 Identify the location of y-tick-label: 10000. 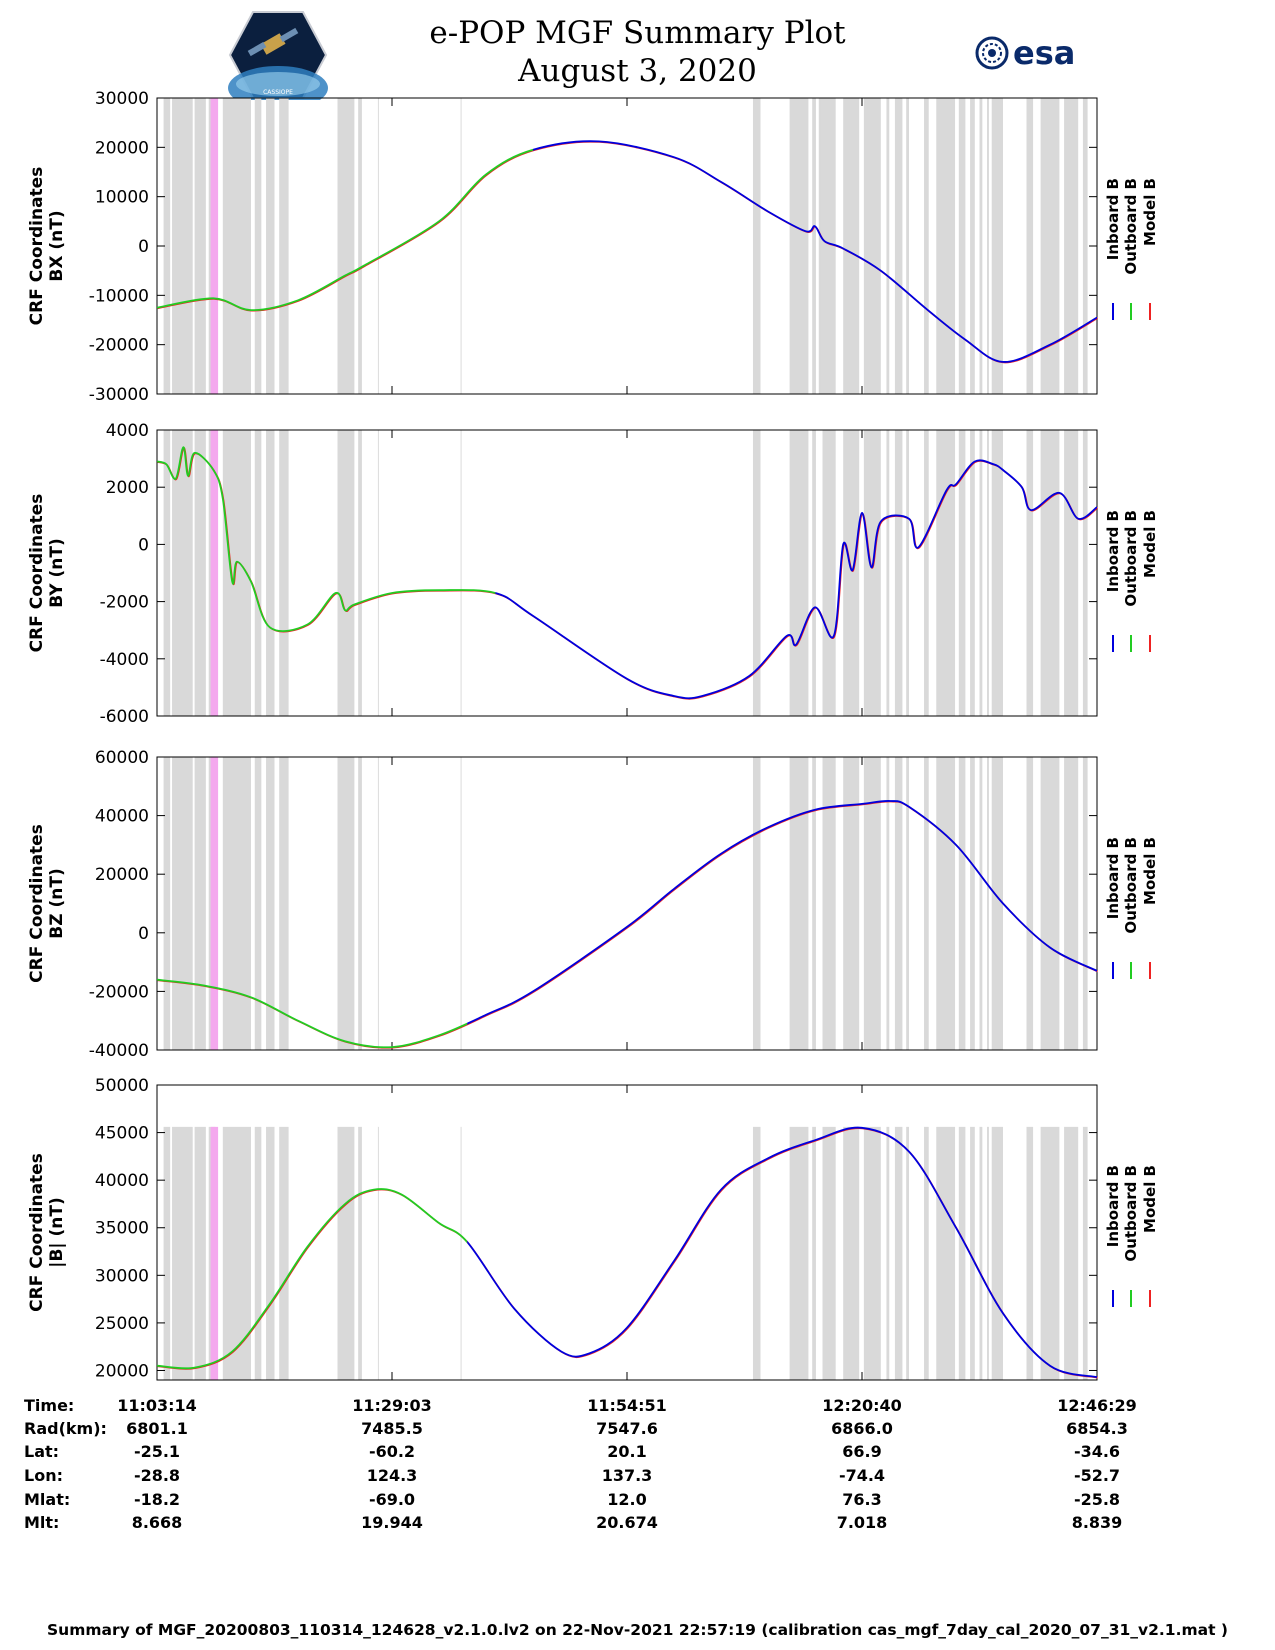
(122, 198).